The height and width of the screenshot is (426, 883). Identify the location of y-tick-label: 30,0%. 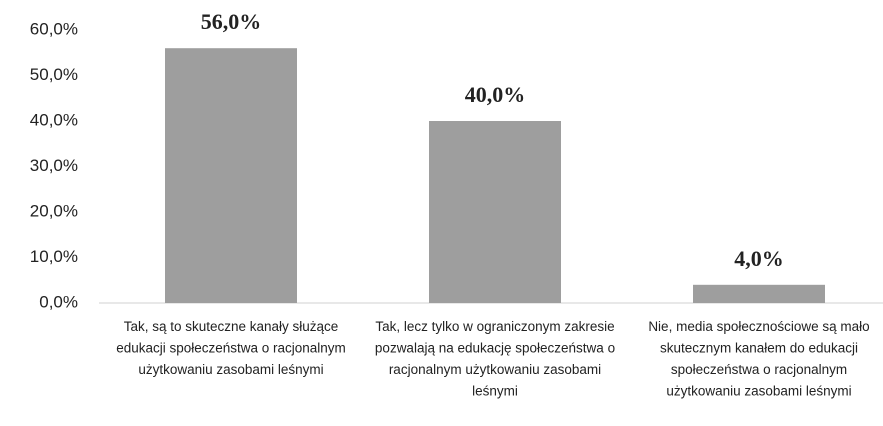
(54, 165).